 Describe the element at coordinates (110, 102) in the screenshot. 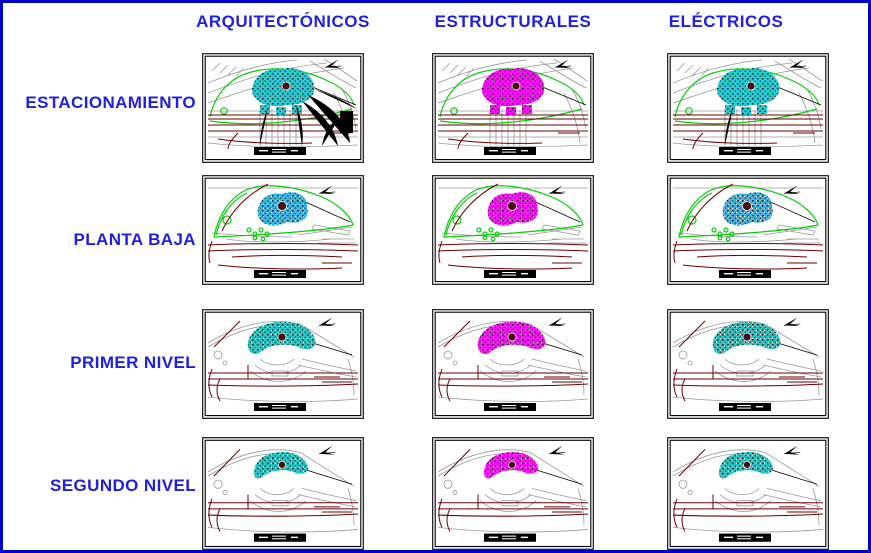

I see `row-label-estacionamiento: ESTACIONAMIENTO` at that location.